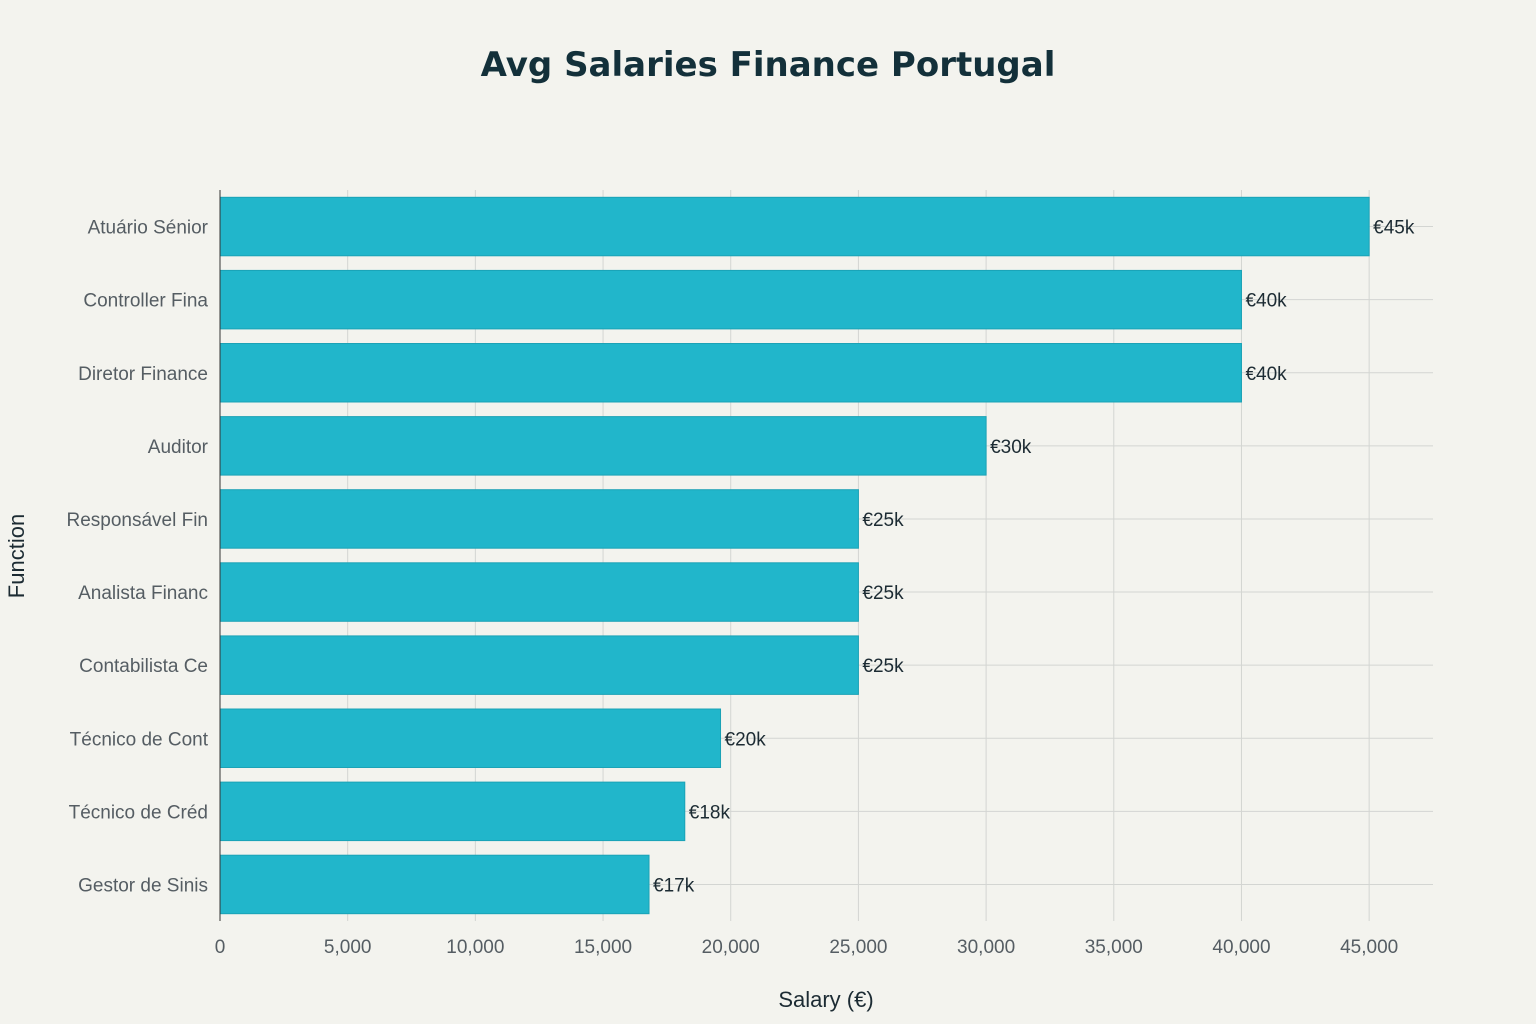 This screenshot has height=1024, width=1536. I want to click on category-label: Diretor Finance, so click(143, 374).